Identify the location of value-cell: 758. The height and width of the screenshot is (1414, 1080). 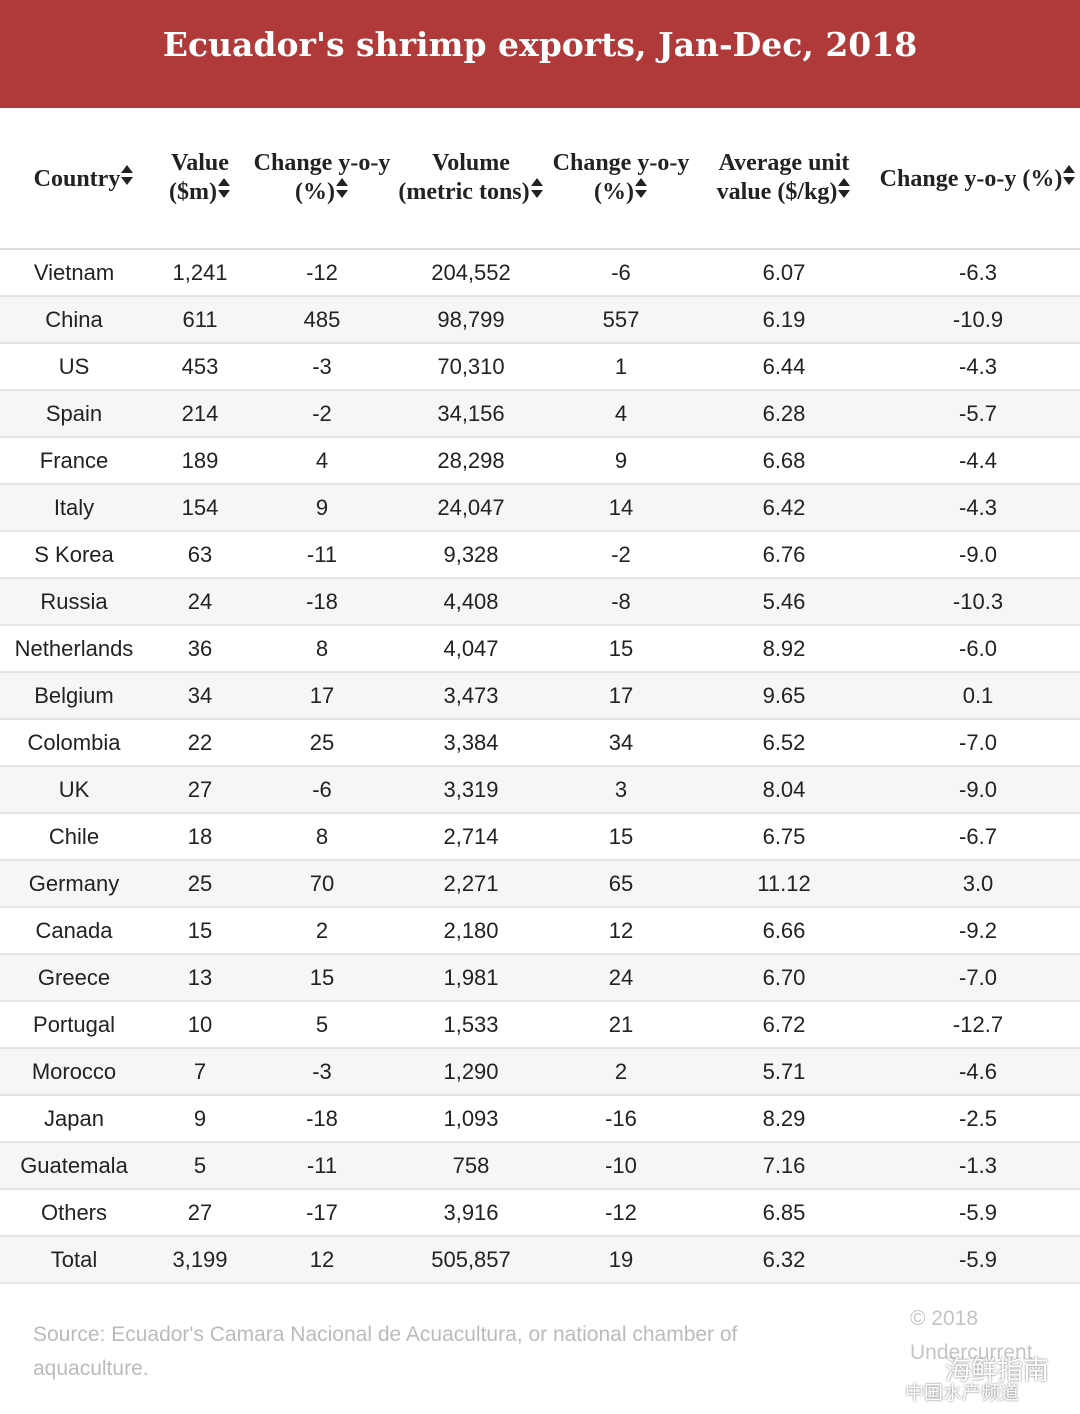
(471, 1166).